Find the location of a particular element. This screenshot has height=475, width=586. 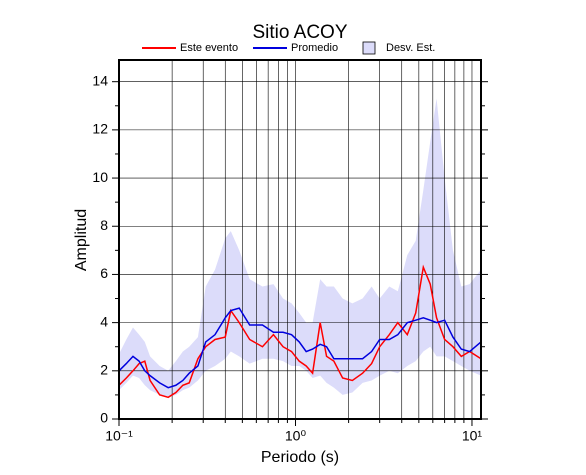

y-axis-label: Amplitud is located at coordinates (81, 240).